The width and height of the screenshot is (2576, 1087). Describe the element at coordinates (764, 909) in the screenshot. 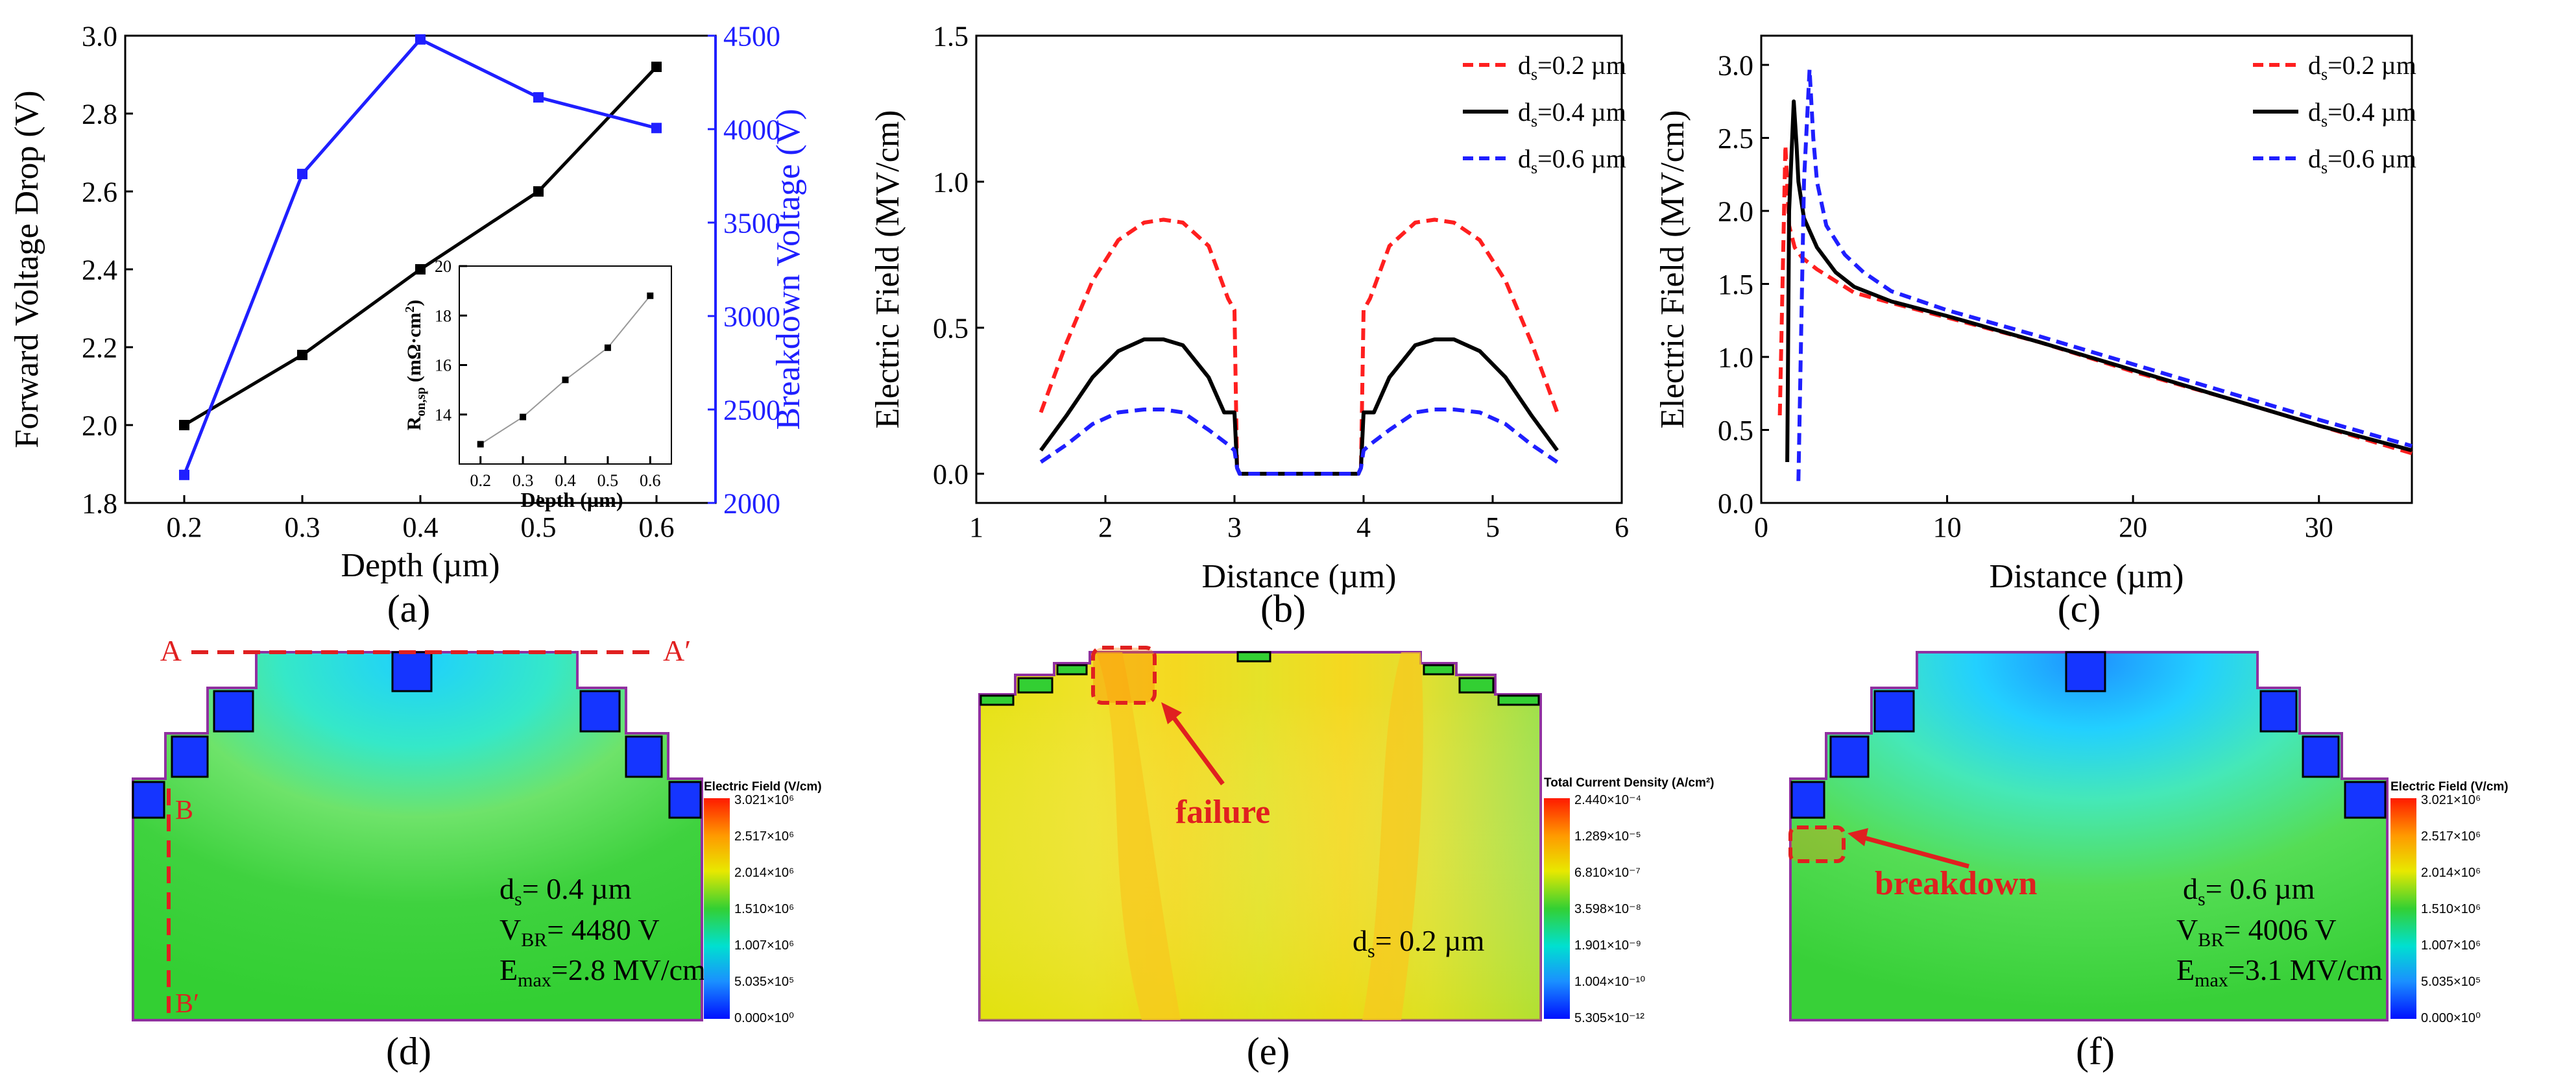

I see `cbar-ticks-d-label: 1.510×10⁶` at that location.